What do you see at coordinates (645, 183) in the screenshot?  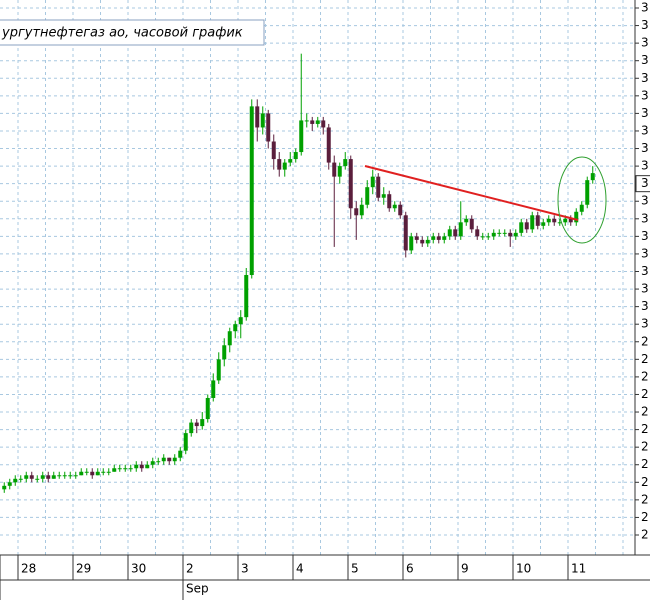 I see `price-marker-label: 3` at bounding box center [645, 183].